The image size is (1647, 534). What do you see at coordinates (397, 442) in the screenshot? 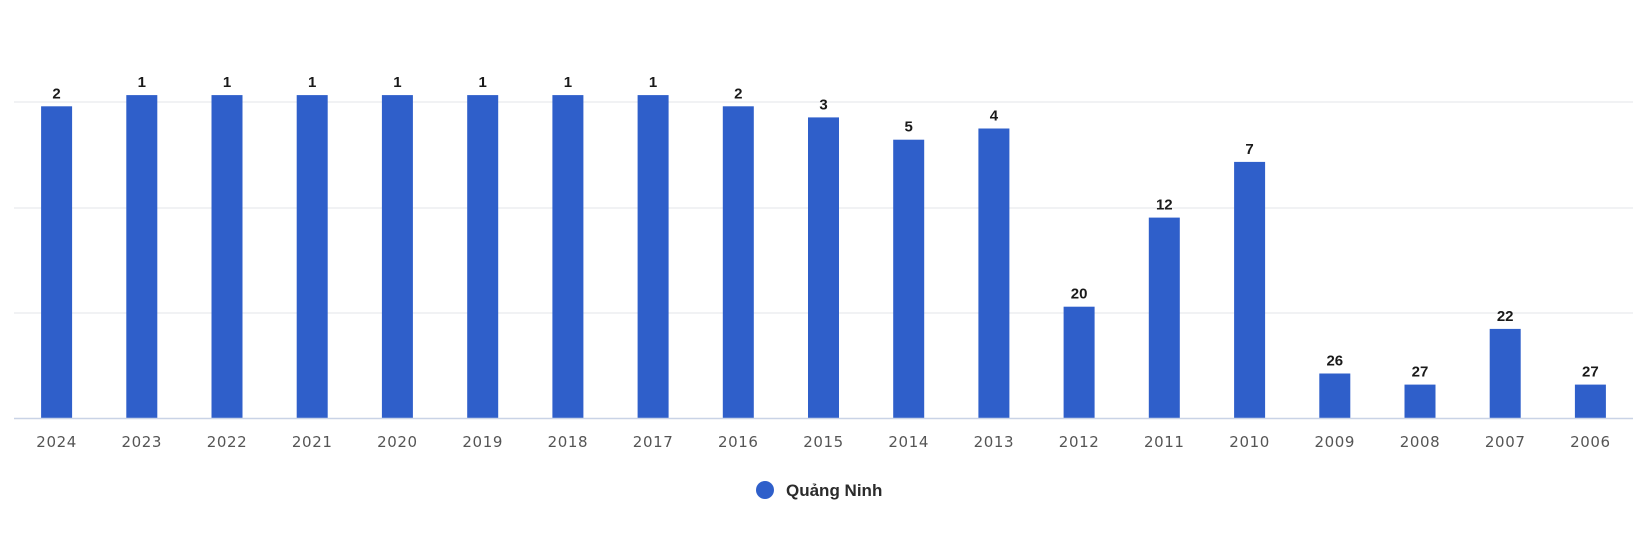
I see `x-tick-label: 2020` at bounding box center [397, 442].